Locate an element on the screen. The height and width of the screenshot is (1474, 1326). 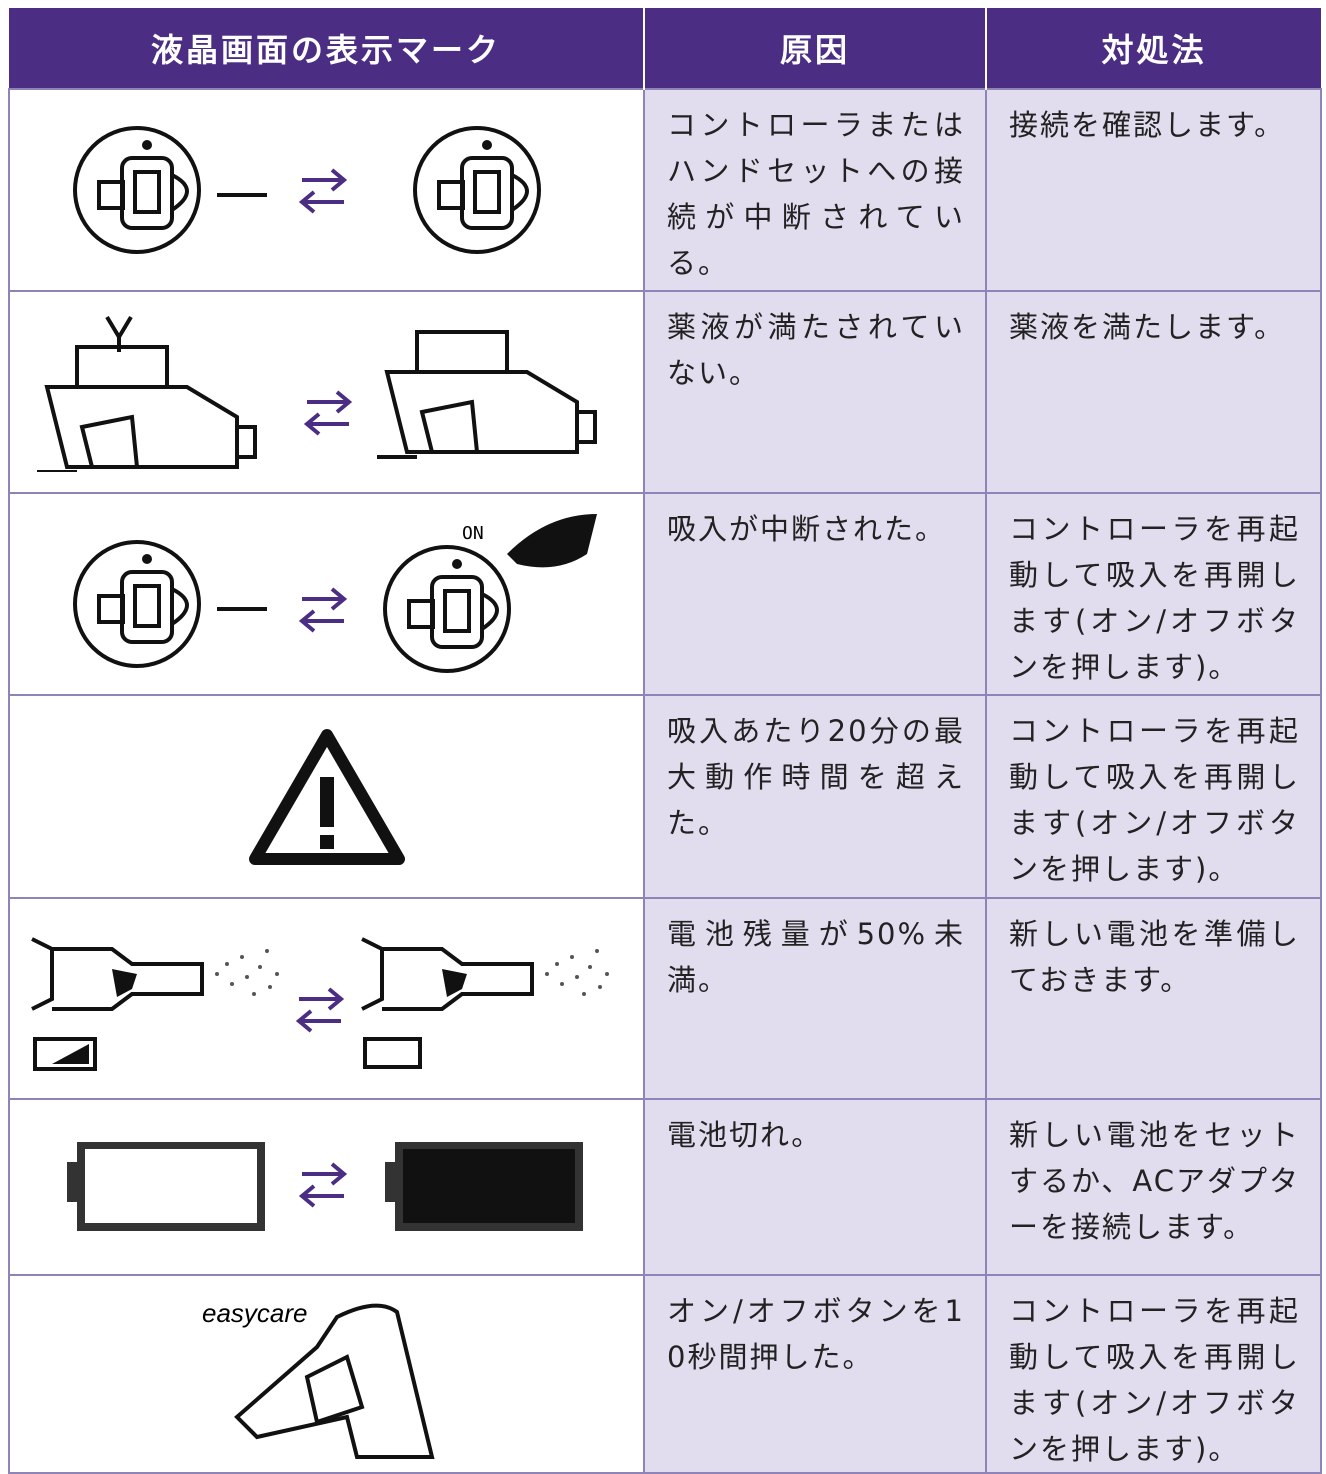
table-row: 電池切れ。 新しい電池をセットするか、ACアダプターを接続します。 is located at coordinates (665, 1187).